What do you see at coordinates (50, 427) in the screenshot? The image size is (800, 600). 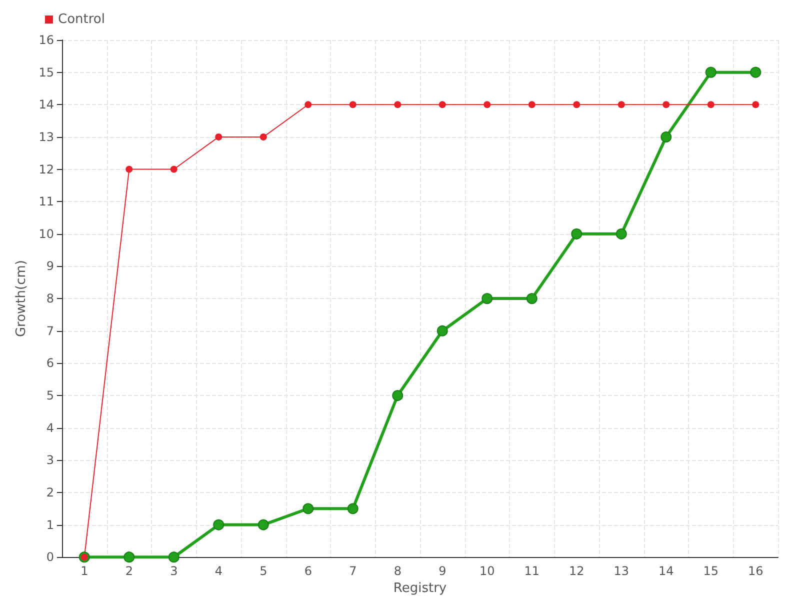 I see `y-tick-label: 4` at bounding box center [50, 427].